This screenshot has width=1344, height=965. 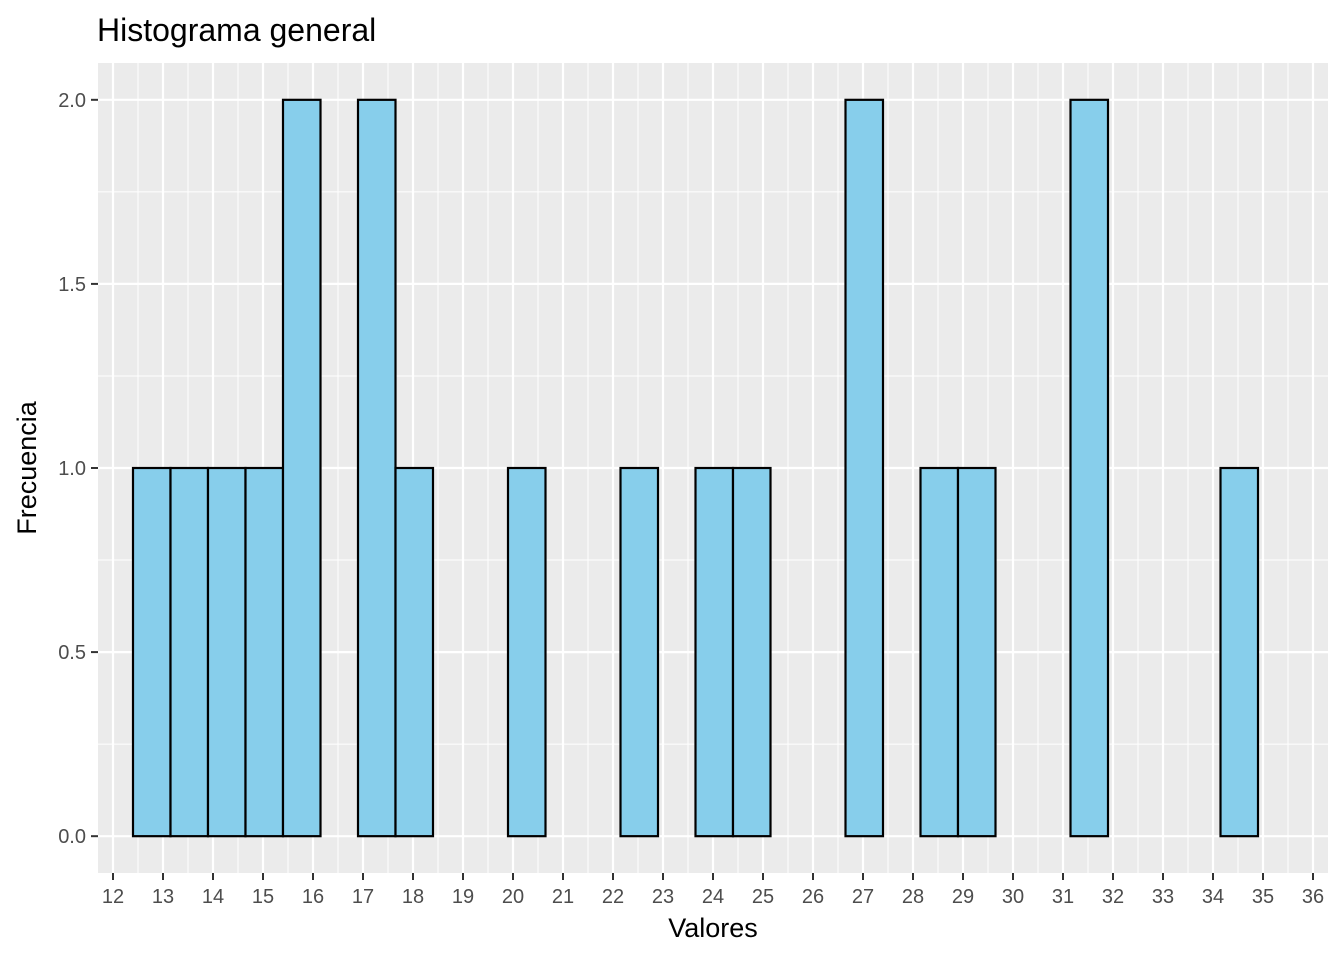 What do you see at coordinates (1063, 897) in the screenshot?
I see `x-tick-label: 31` at bounding box center [1063, 897].